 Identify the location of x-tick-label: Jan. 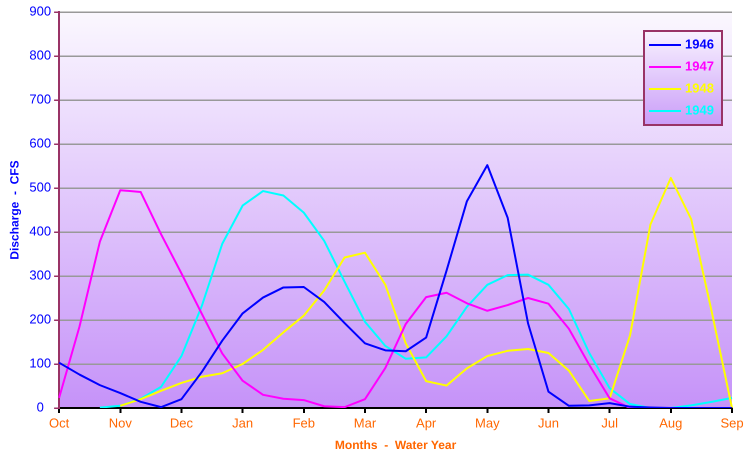
(243, 422).